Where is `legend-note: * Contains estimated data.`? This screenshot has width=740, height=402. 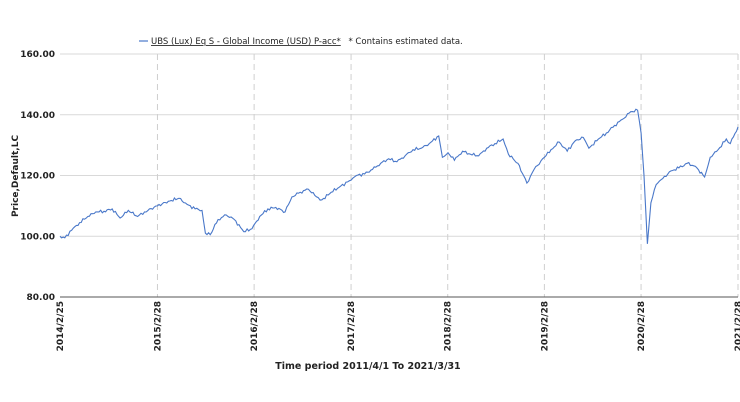 legend-note: * Contains estimated data. is located at coordinates (405, 42).